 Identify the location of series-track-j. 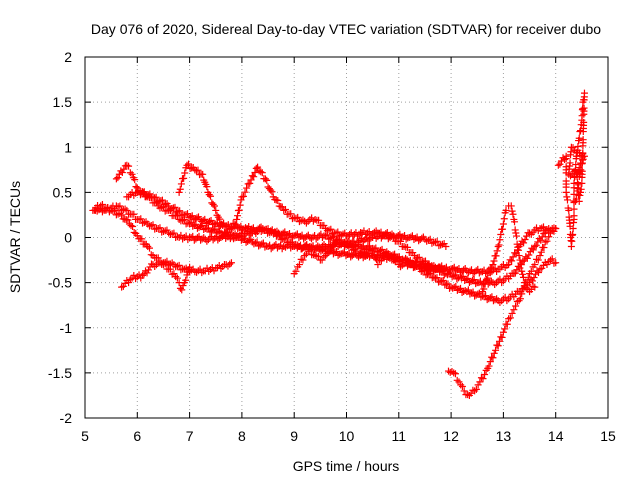
(571, 170).